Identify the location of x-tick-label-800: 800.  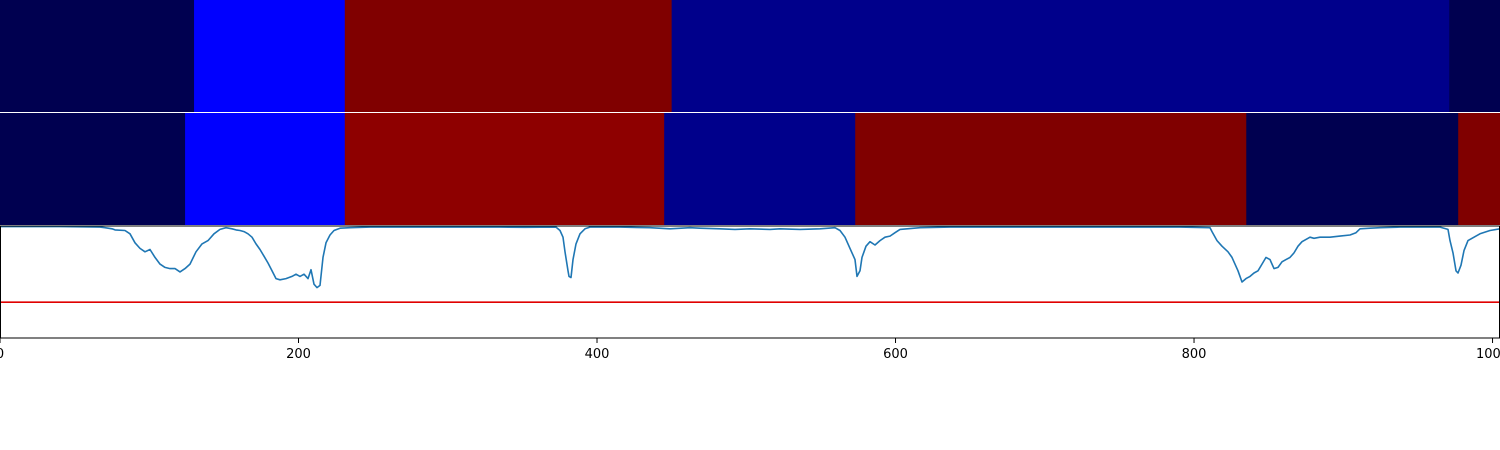
(1194, 354).